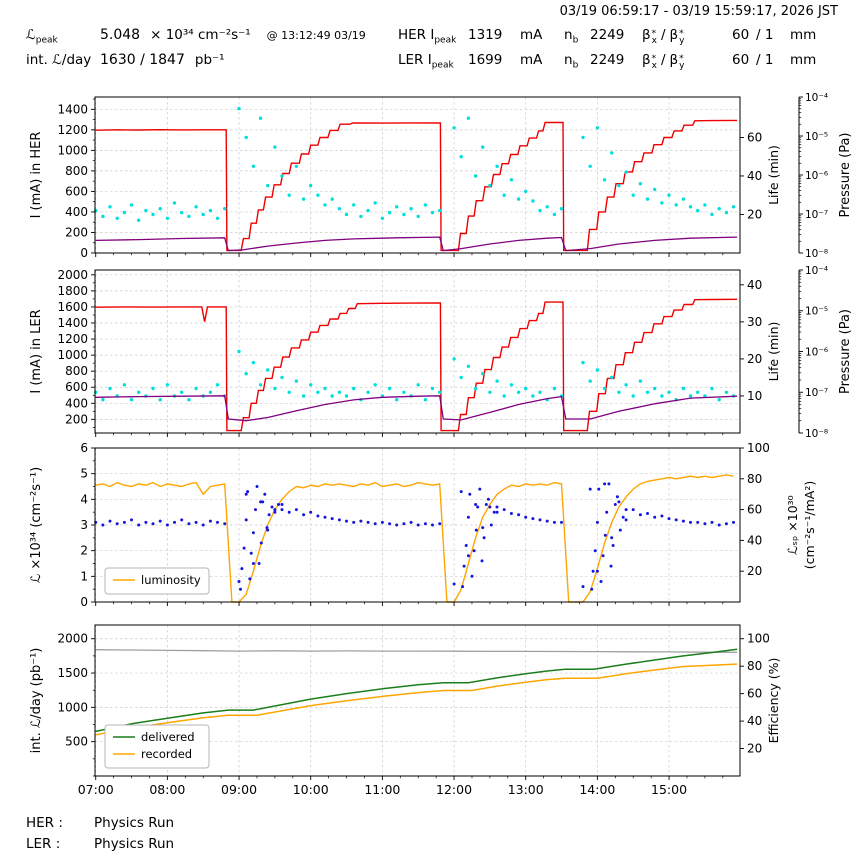 The image size is (864, 864). I want to click on ler-beta-unit: mm, so click(803, 60).